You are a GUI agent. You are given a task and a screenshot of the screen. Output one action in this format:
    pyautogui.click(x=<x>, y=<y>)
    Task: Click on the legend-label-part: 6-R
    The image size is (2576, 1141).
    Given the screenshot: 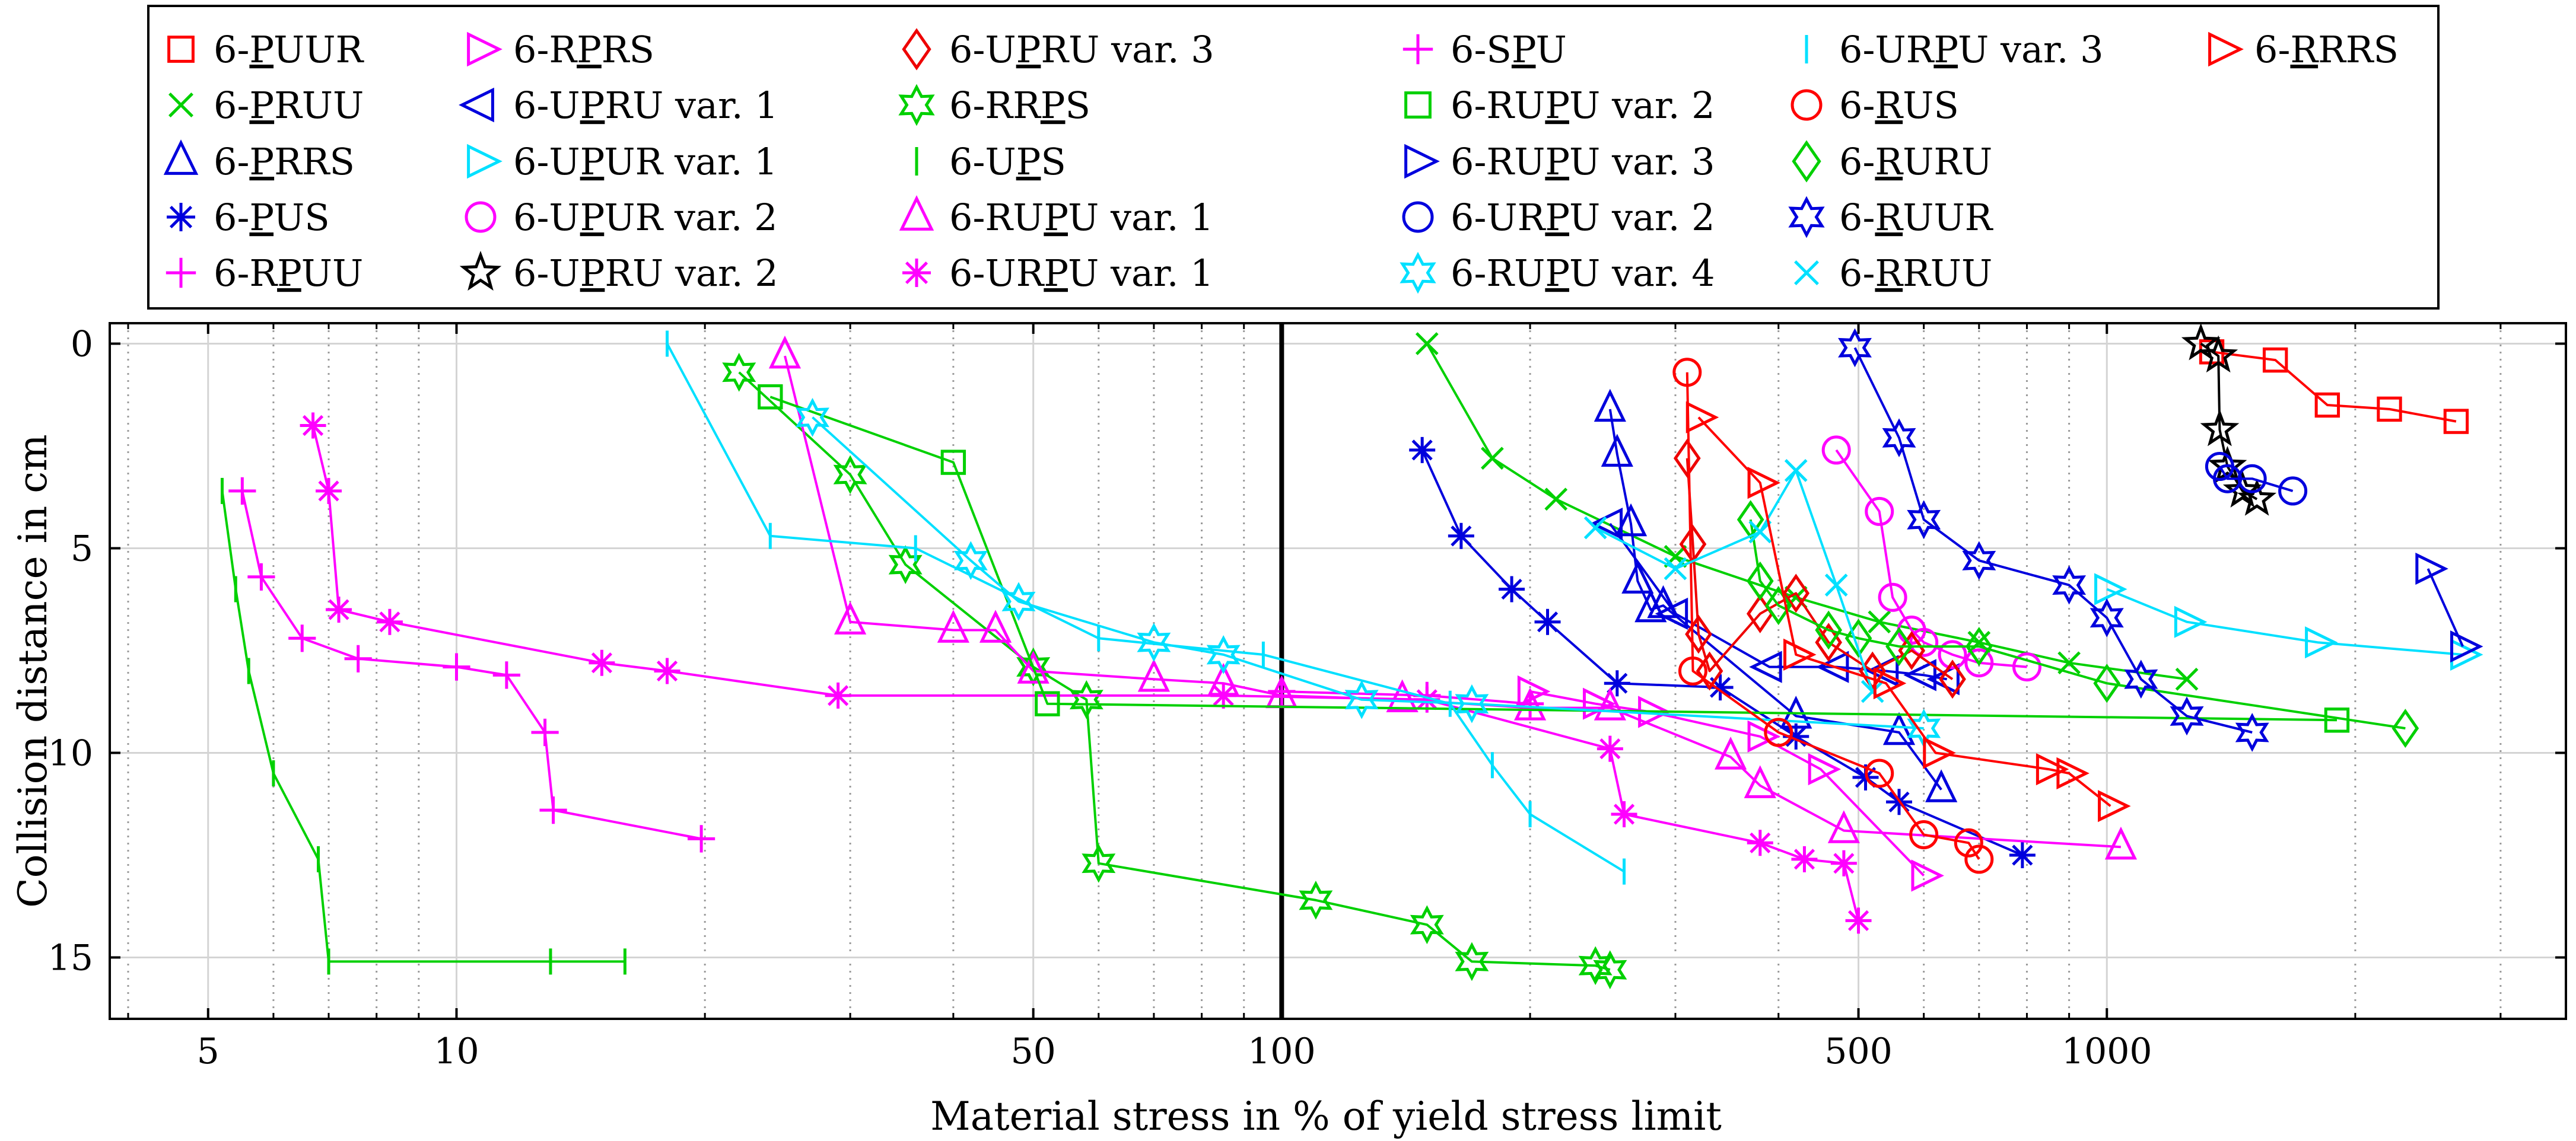 What is the action you would take?
    pyautogui.click(x=545, y=49)
    